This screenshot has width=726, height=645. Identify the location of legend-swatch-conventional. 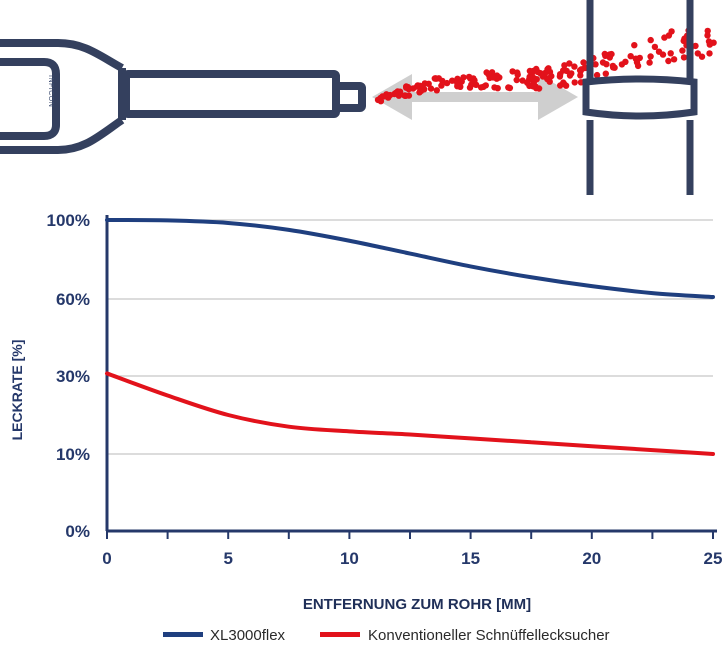
(340, 634).